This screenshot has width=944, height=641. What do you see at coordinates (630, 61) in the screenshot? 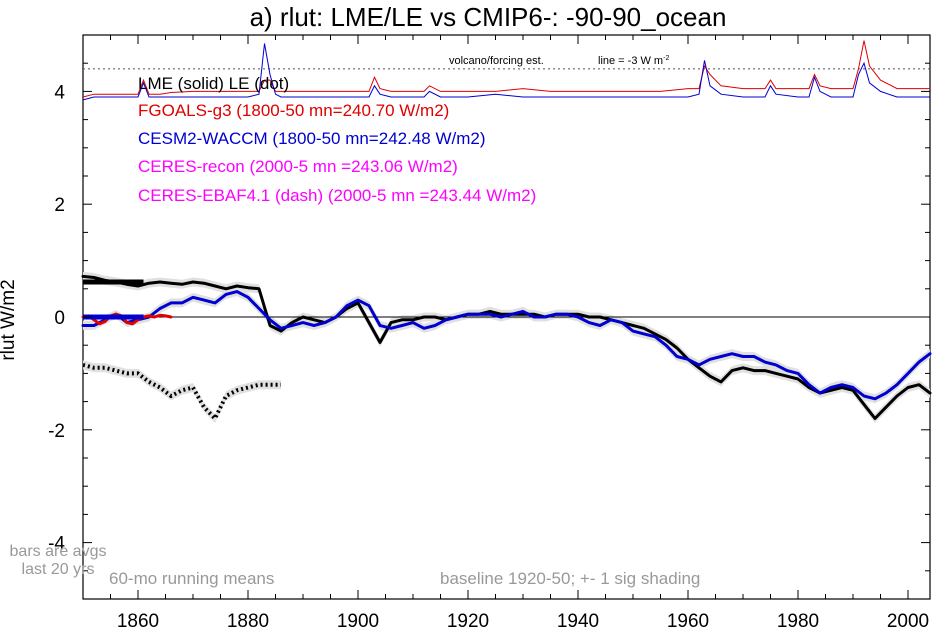
I see `line-label-text: line = -3 W m` at bounding box center [630, 61].